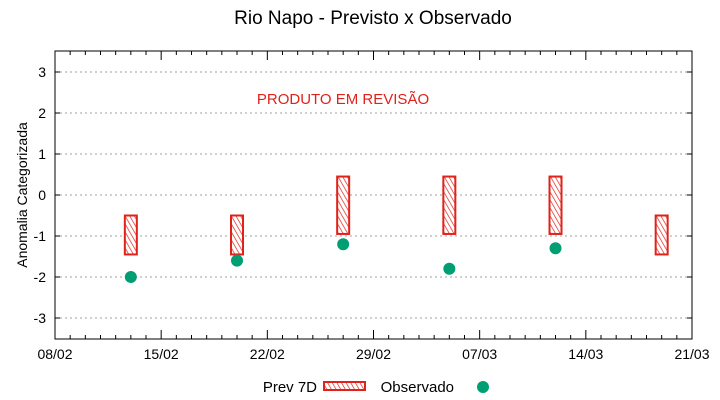 This screenshot has width=720, height=400. Describe the element at coordinates (290, 387) in the screenshot. I see `legend-prev-label: Prev 7D` at that location.